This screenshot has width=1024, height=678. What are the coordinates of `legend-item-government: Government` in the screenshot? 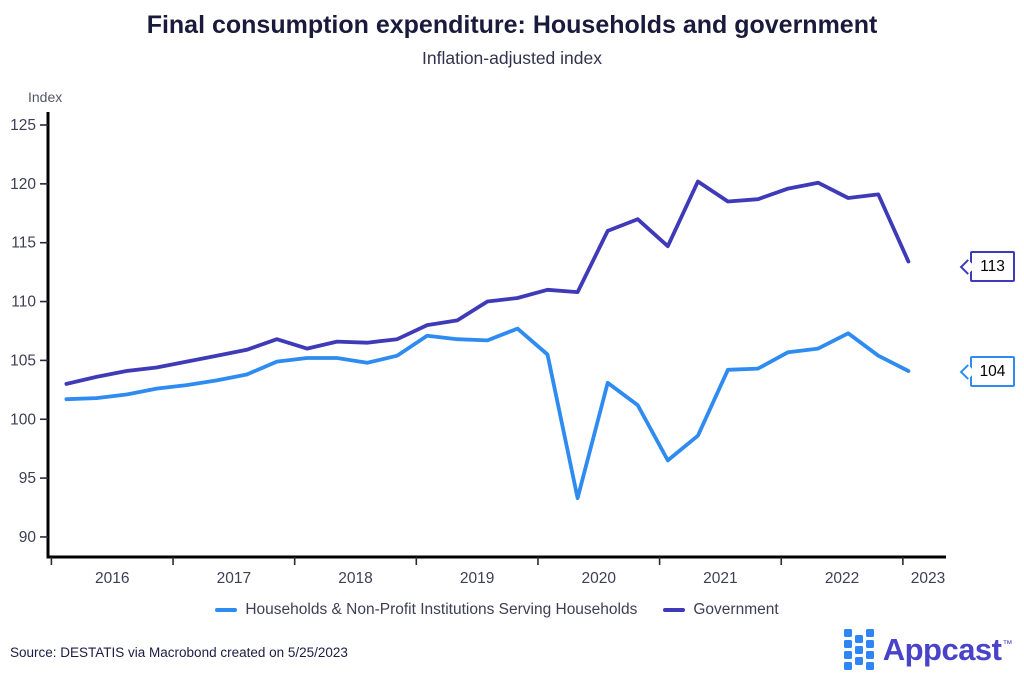 It's located at (721, 610).